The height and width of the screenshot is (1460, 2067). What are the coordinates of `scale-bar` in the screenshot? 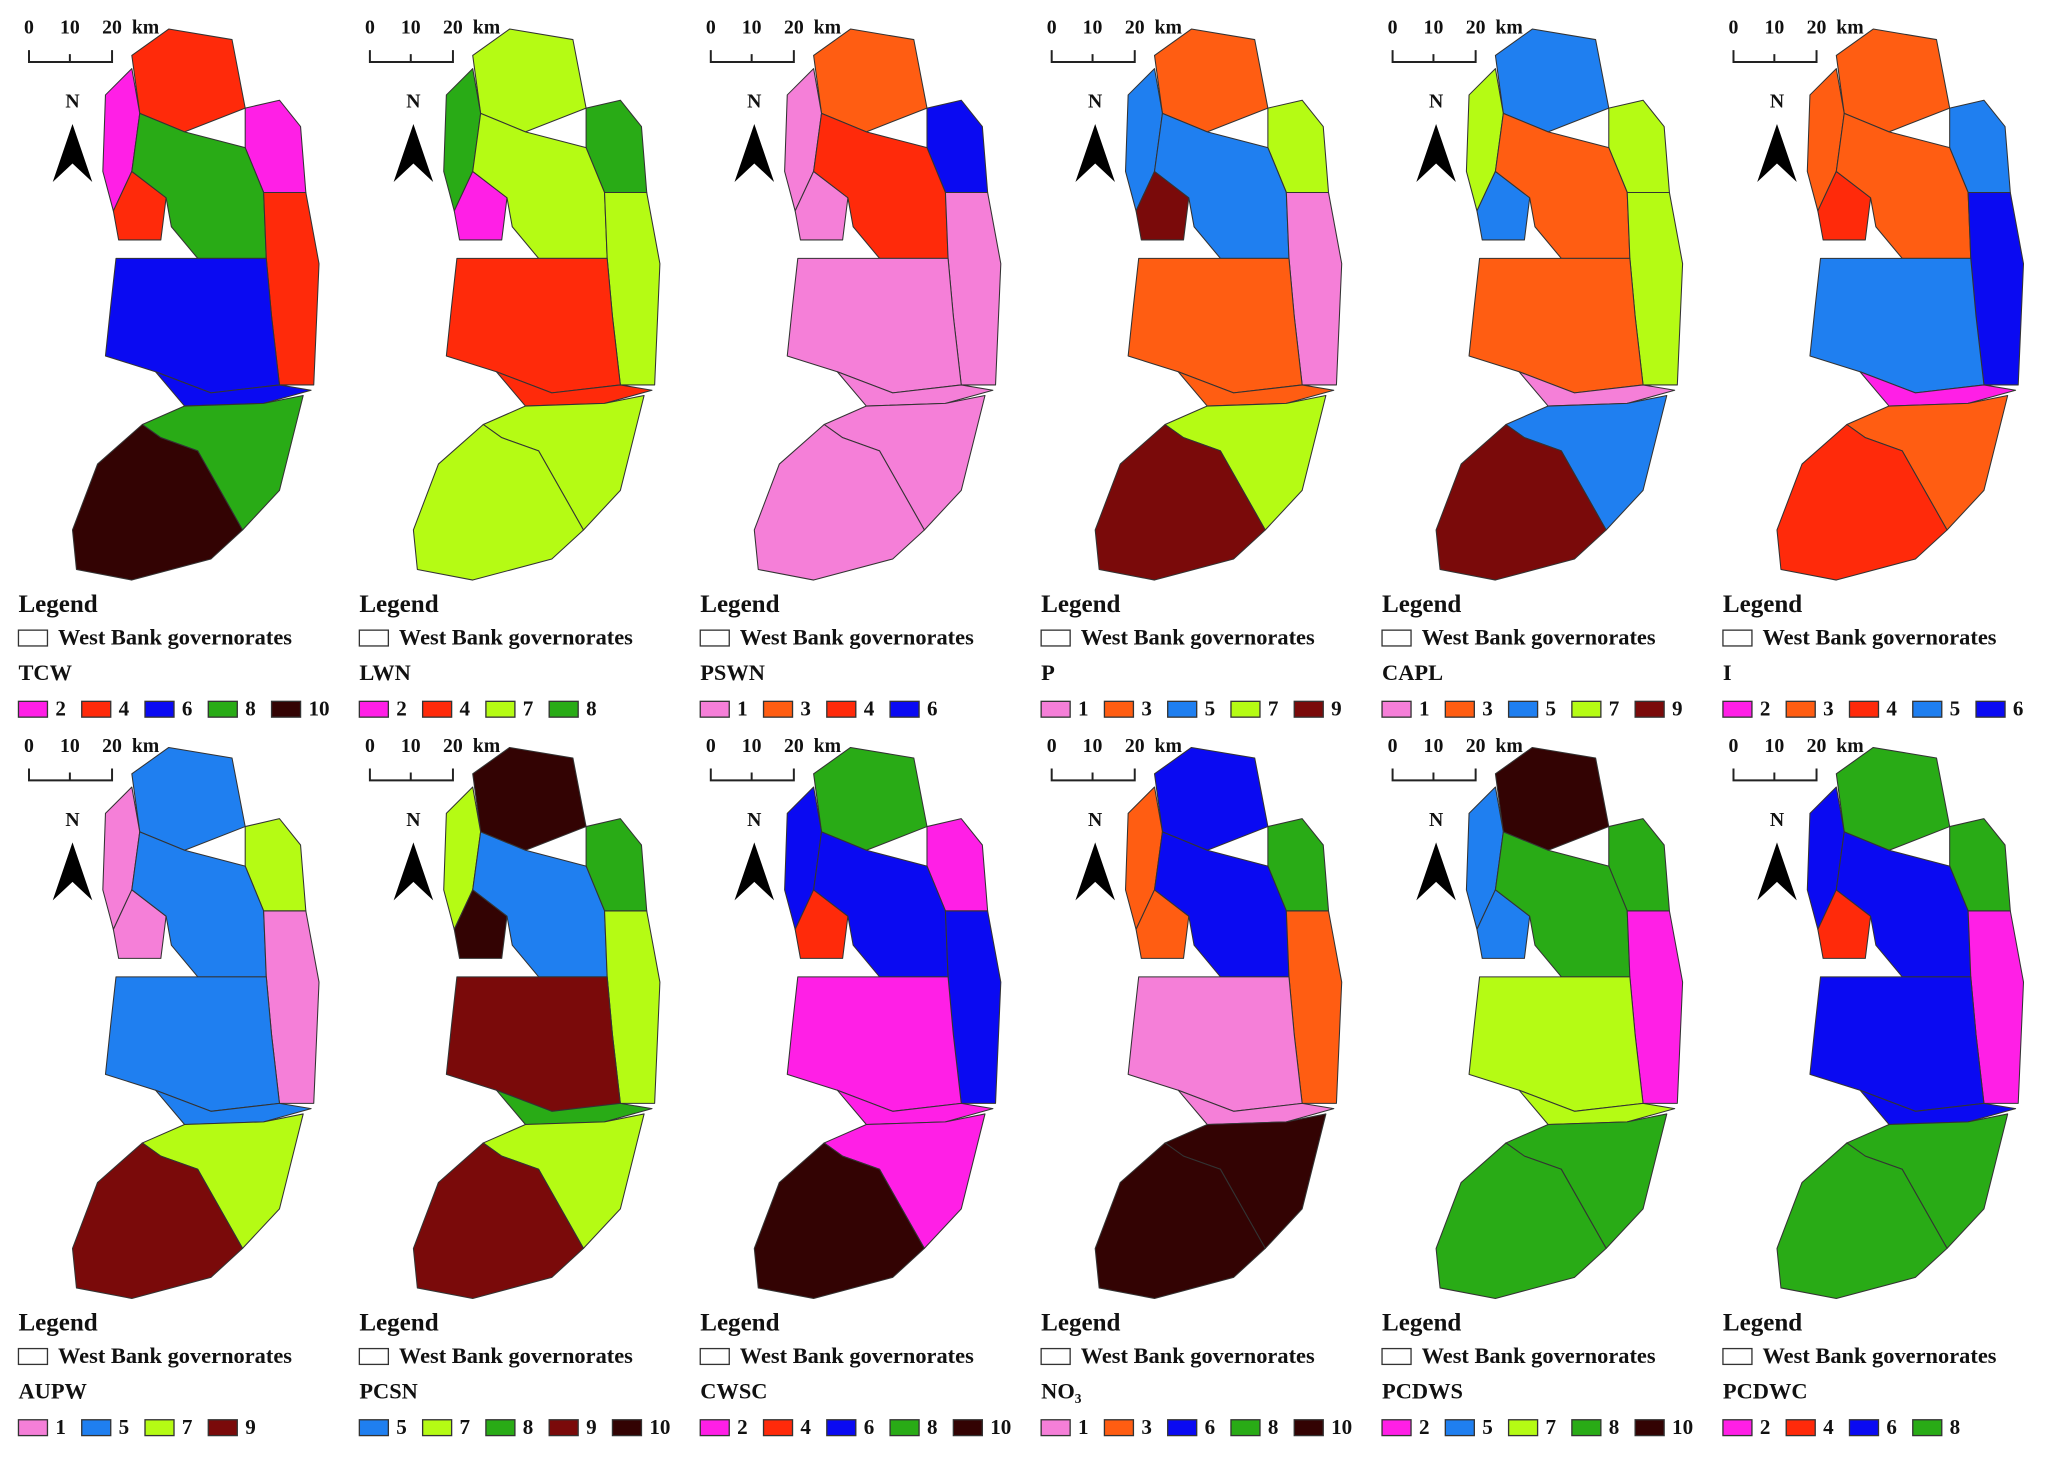 It's located at (71, 775).